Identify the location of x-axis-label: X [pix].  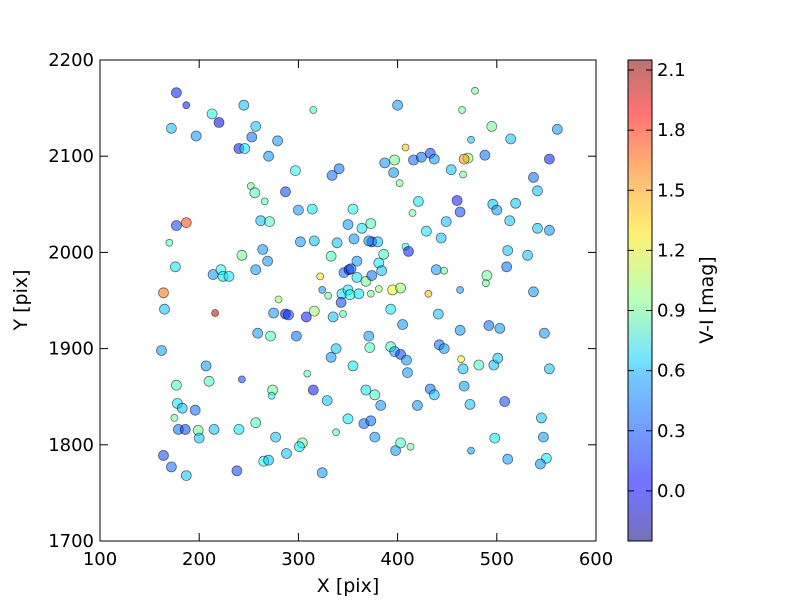
(348, 586).